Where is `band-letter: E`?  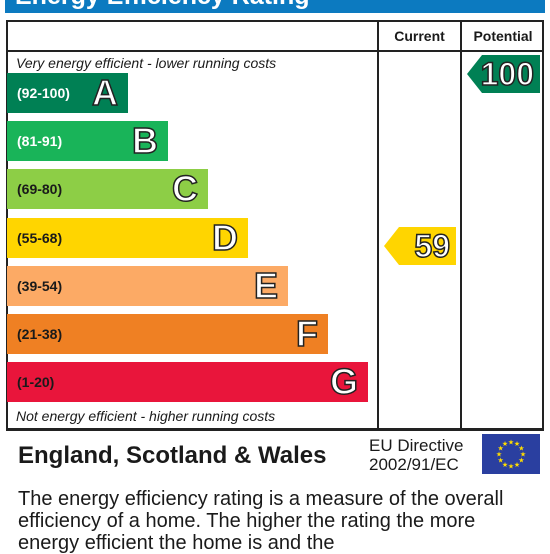 band-letter: E is located at coordinates (266, 285).